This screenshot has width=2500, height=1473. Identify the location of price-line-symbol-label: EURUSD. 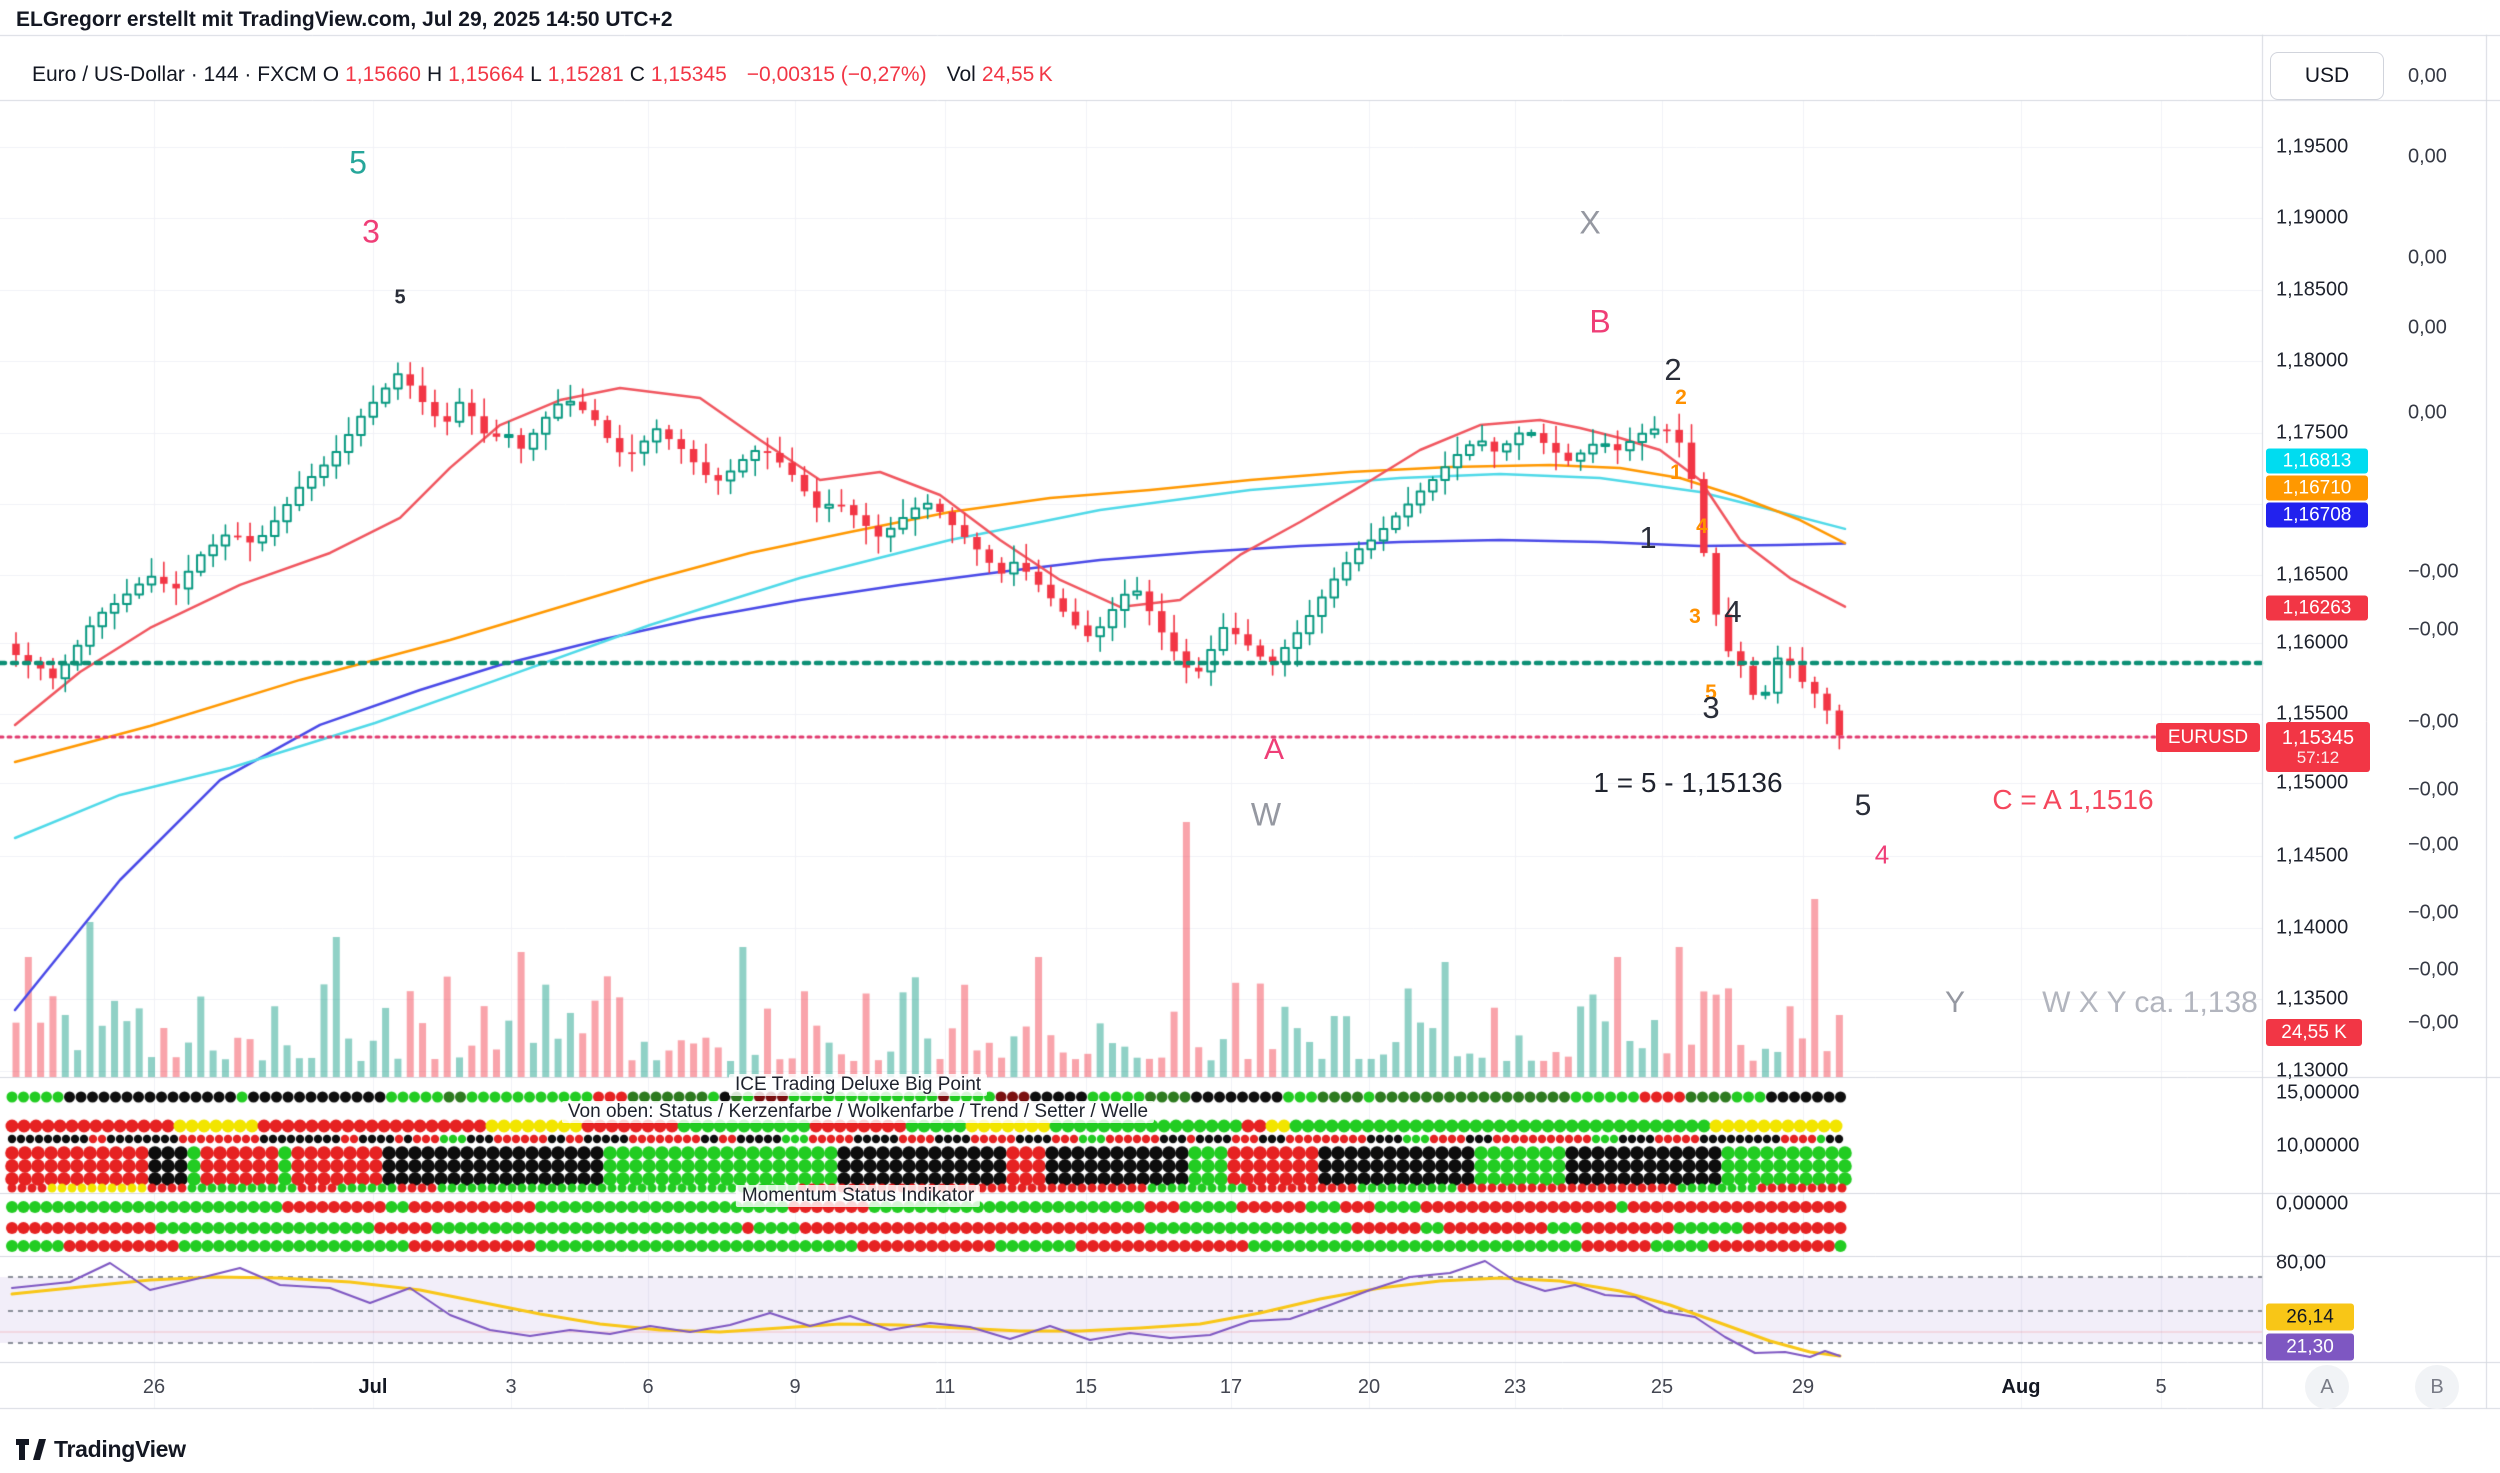
(2208, 737).